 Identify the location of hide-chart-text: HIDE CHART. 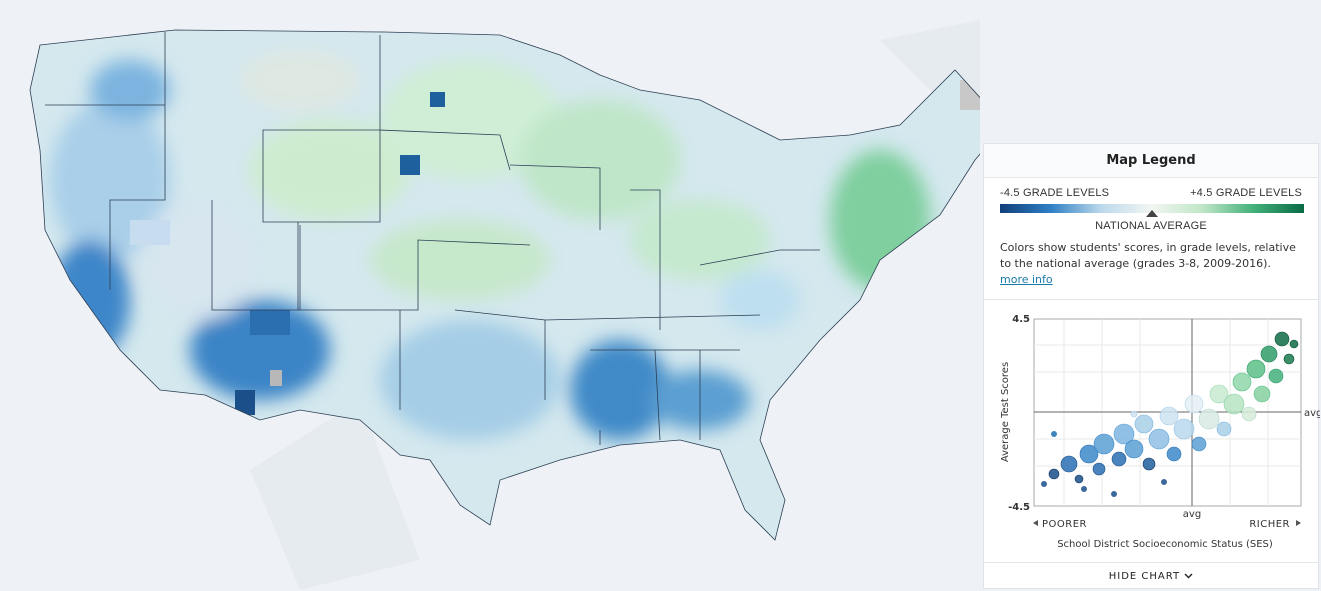
(1144, 576).